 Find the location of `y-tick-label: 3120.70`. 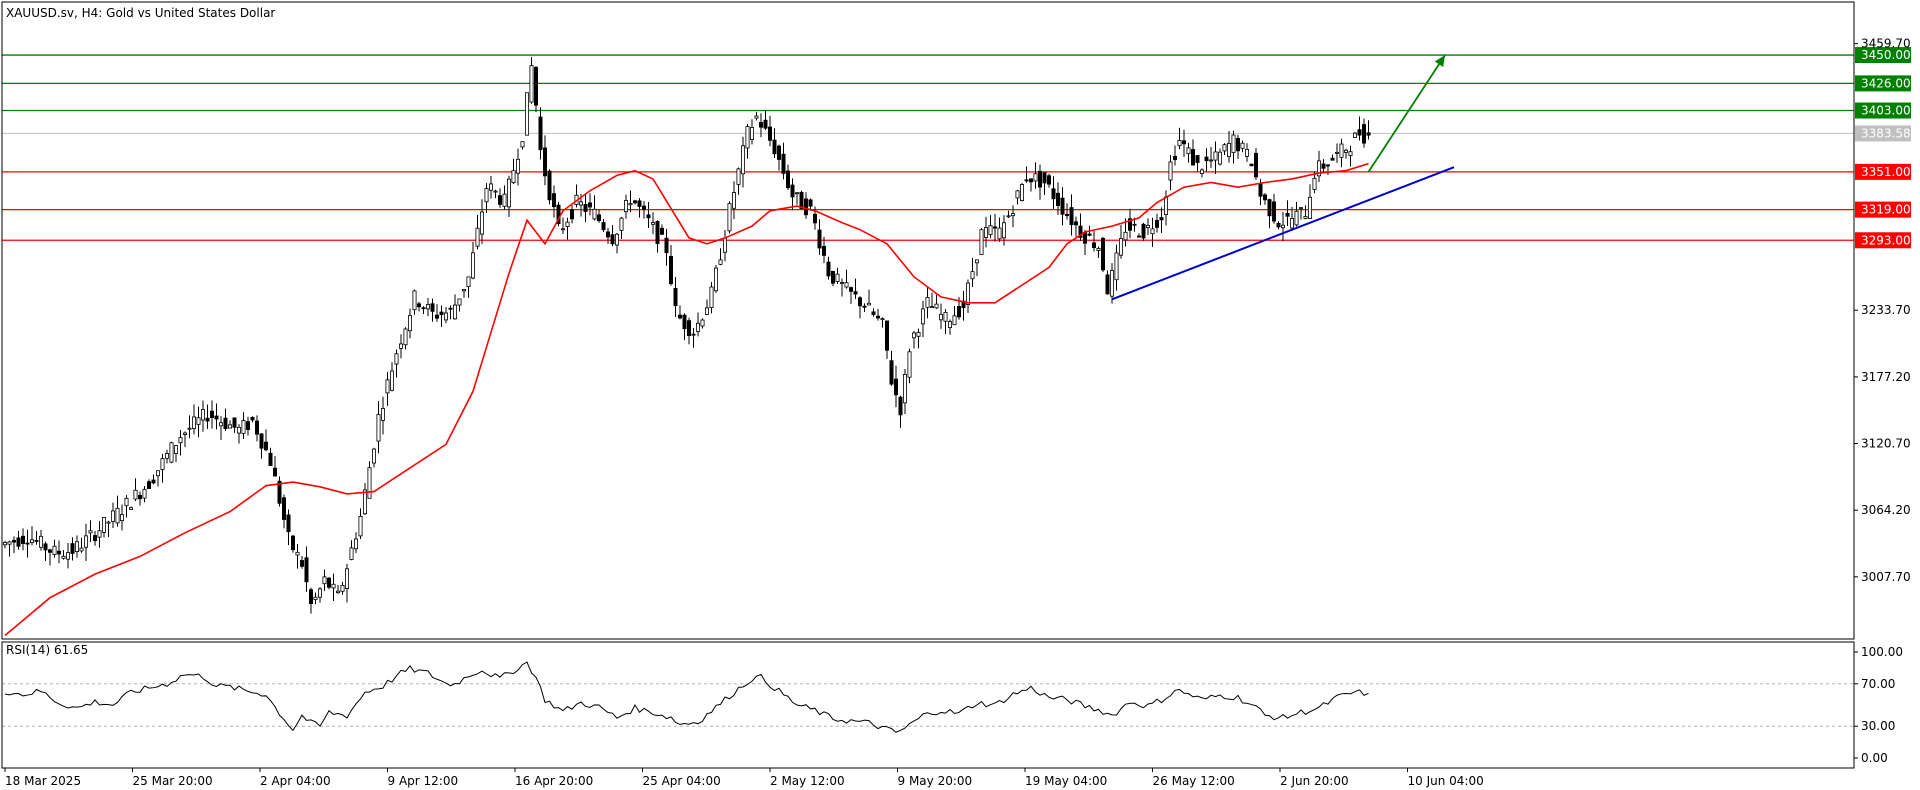

y-tick-label: 3120.70 is located at coordinates (1886, 444).